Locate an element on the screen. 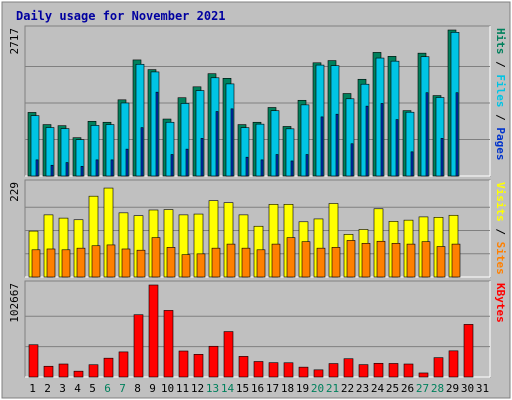 Image resolution: width=512 pixels, height=400 pixels. x-tick-label: 29 is located at coordinates (452, 388).